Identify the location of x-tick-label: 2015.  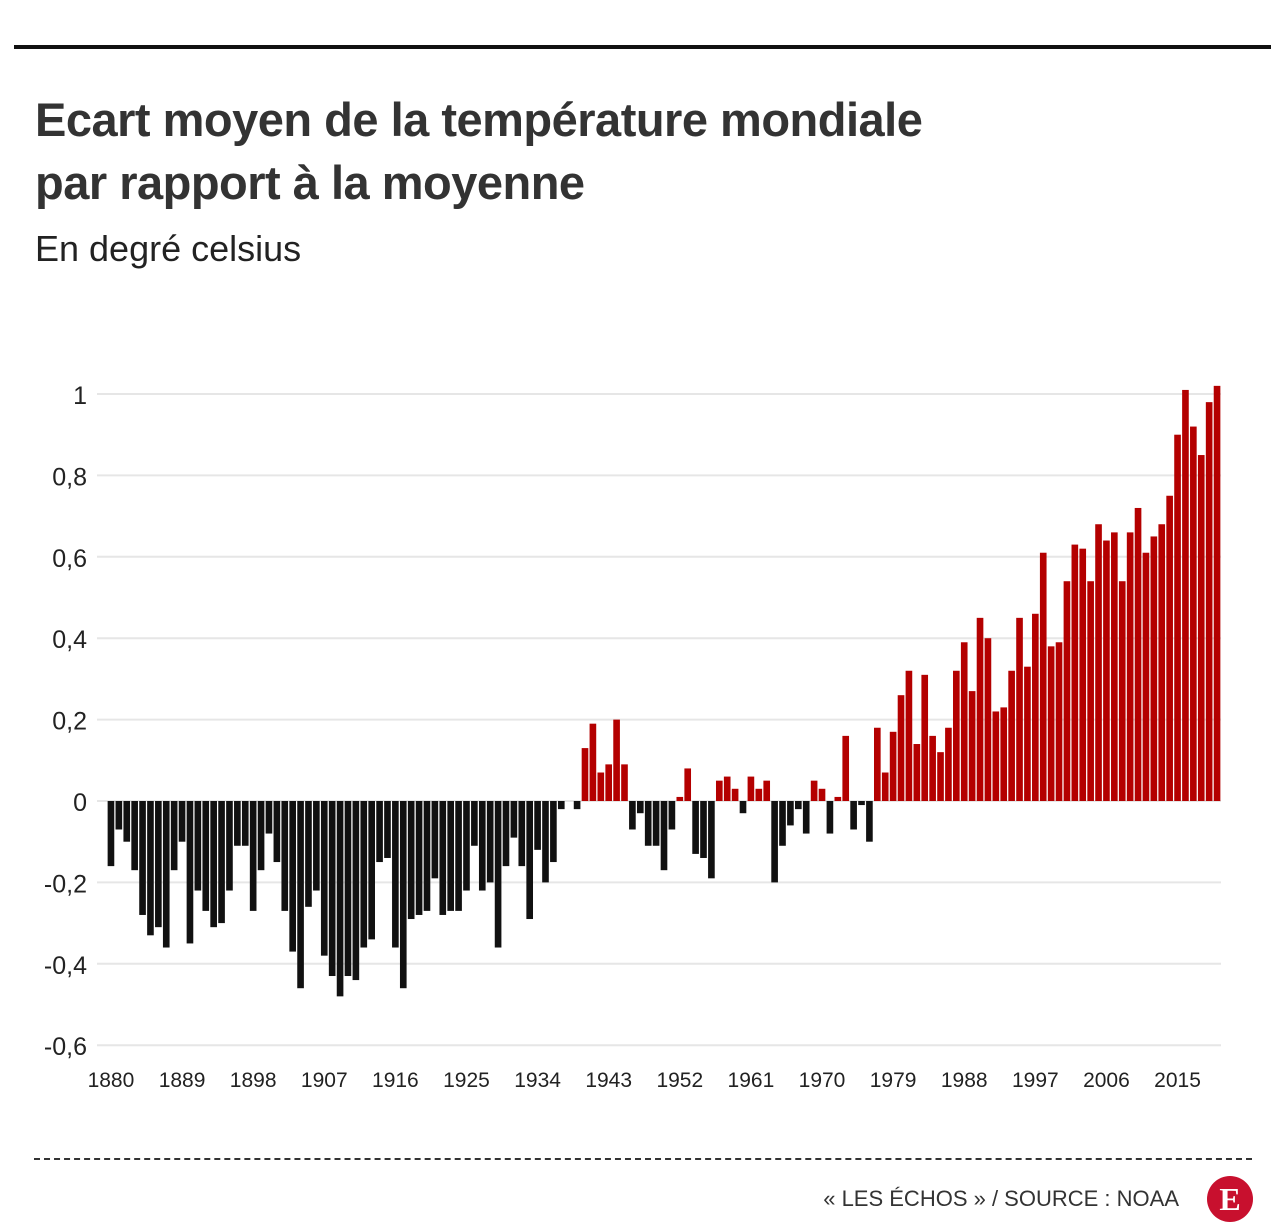
(1177, 1080).